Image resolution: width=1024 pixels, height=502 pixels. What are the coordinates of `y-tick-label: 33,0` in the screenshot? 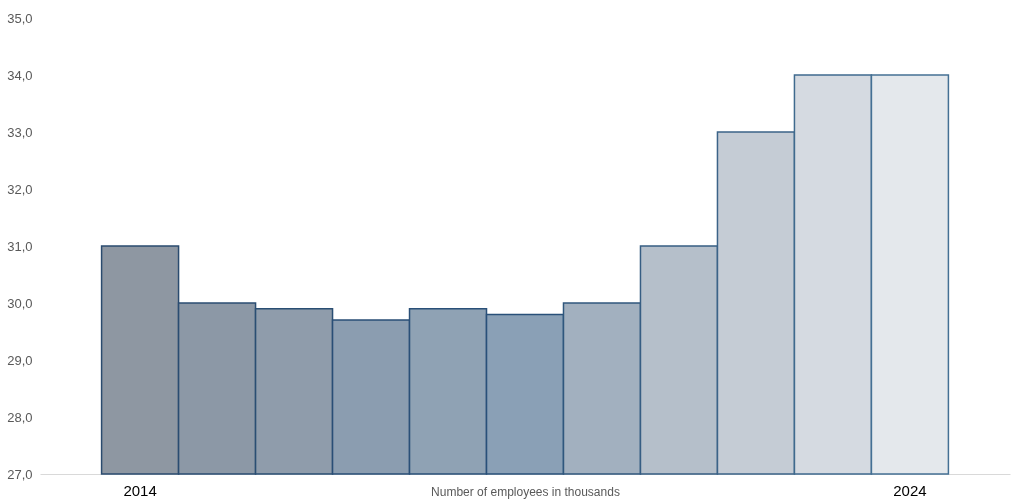 It's located at (20, 132).